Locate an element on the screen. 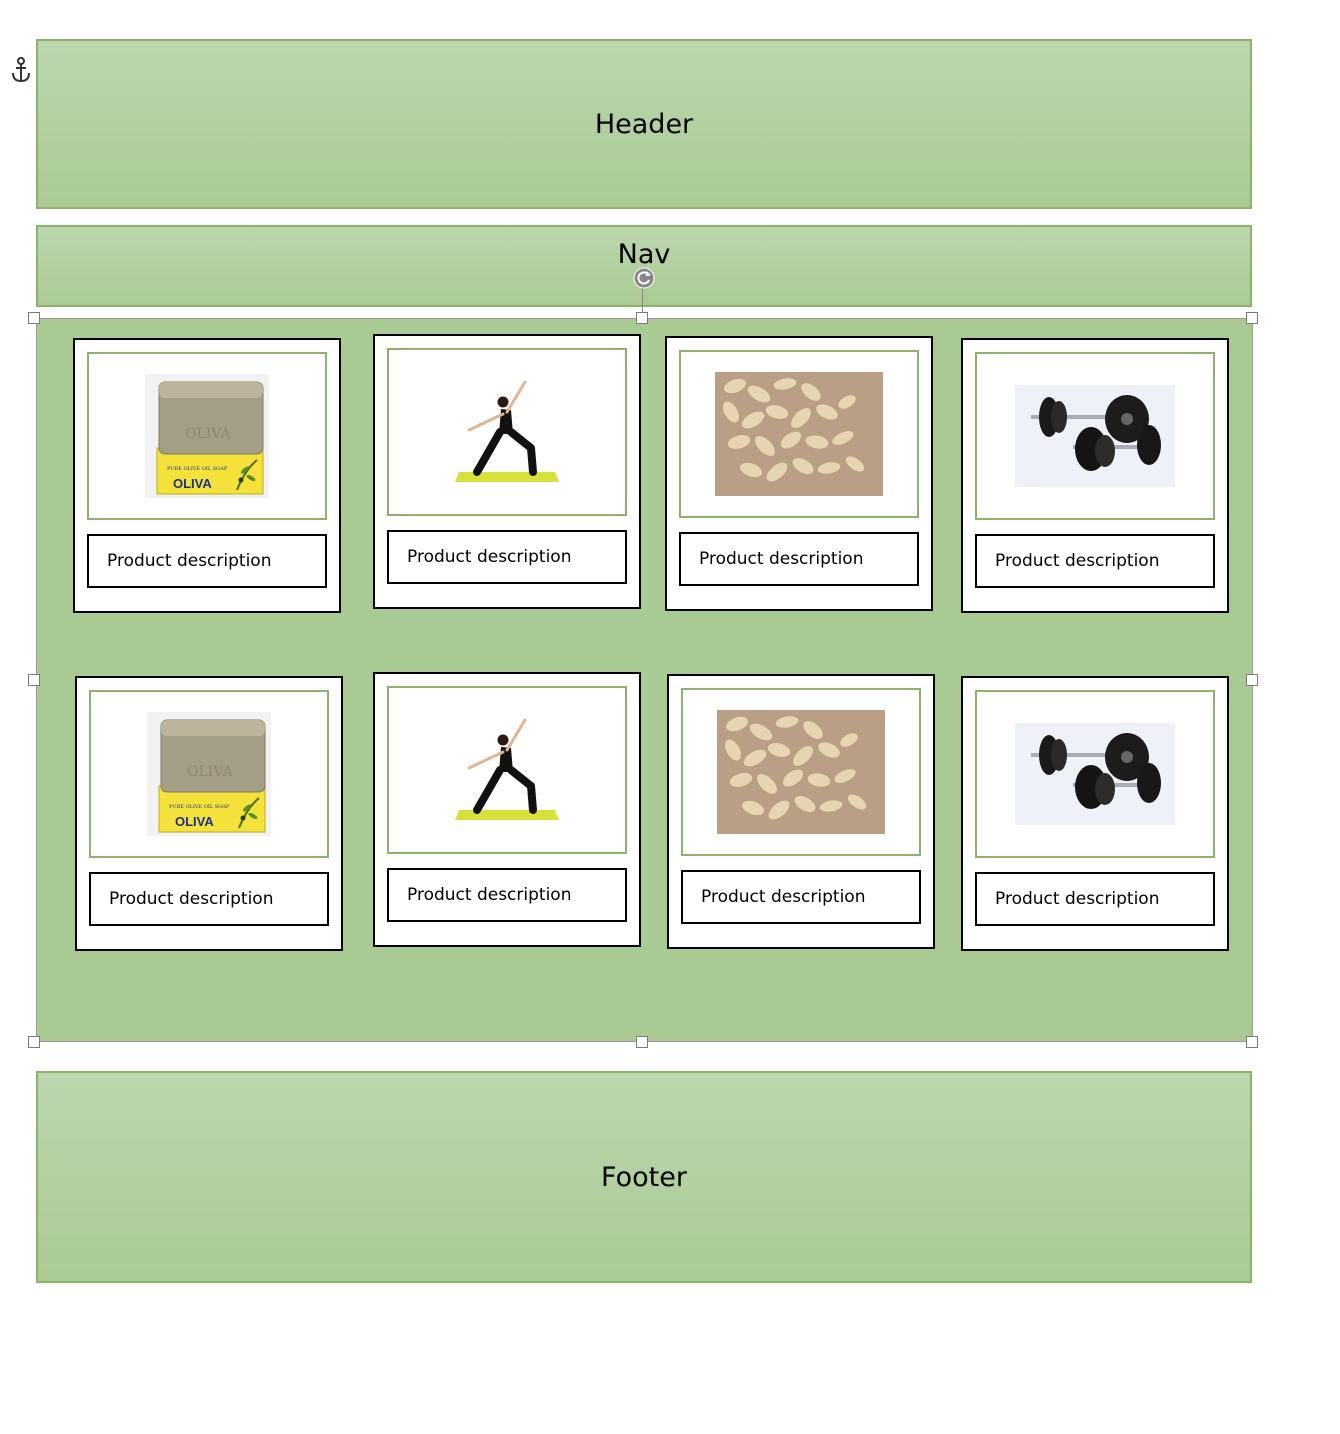  resize-handle-bottom-right is located at coordinates (1252, 1042).